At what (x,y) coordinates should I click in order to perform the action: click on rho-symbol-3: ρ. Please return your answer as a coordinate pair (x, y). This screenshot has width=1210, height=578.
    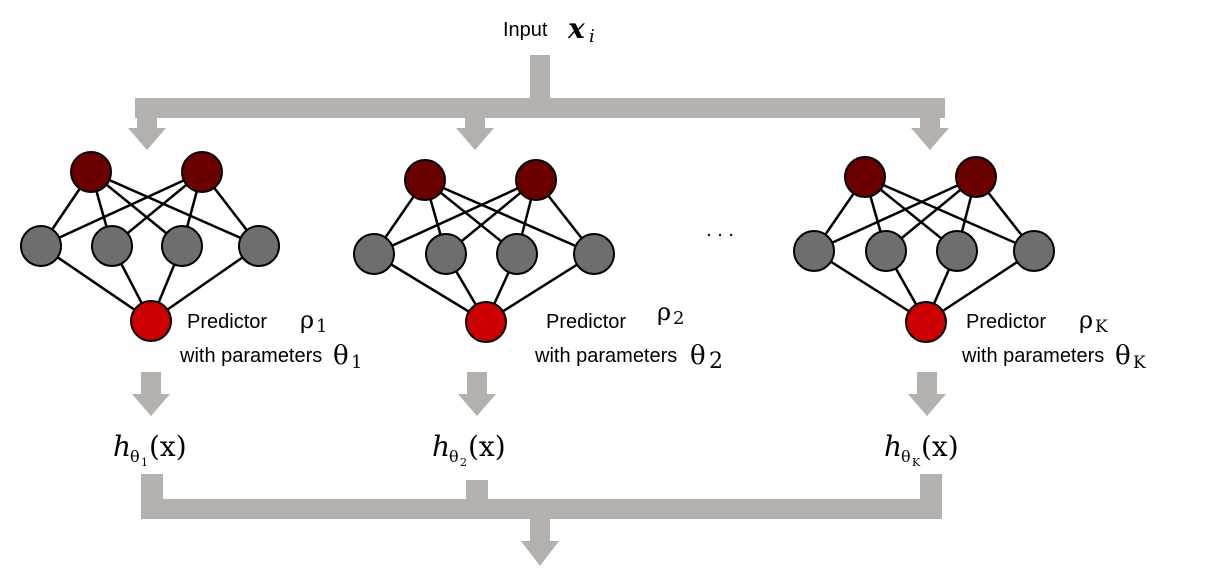
    Looking at the image, I should click on (1086, 320).